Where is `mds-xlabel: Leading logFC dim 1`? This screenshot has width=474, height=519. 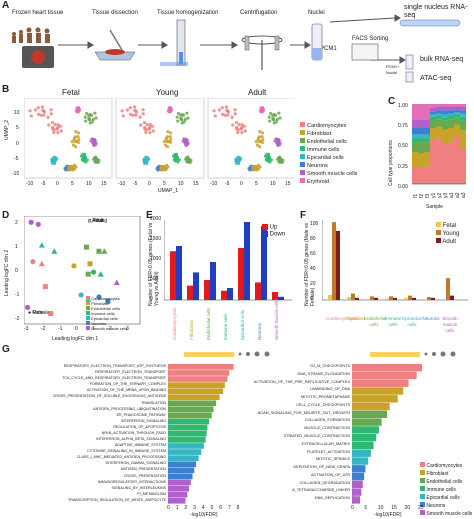
mds-xlabel: Leading logFC dim 1 is located at coordinates (75, 339).